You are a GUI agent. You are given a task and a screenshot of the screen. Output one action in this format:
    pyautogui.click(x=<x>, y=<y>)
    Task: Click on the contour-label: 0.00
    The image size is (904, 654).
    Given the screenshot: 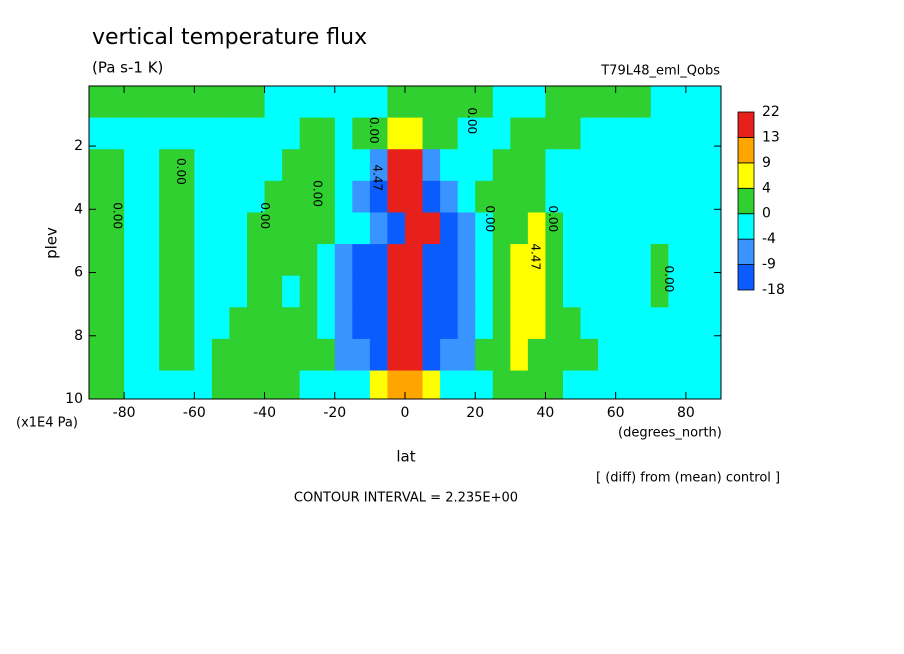 What is the action you would take?
    pyautogui.click(x=669, y=278)
    